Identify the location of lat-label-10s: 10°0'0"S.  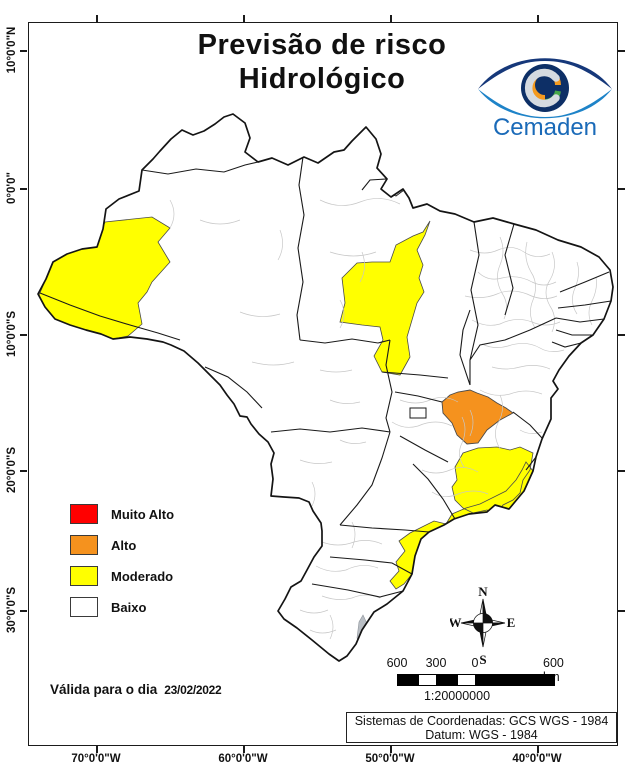
(12, 334).